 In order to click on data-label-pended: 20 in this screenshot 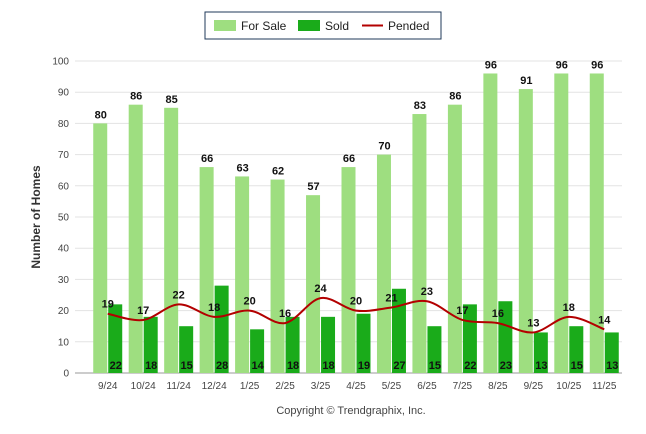, I will do `click(356, 302)`.